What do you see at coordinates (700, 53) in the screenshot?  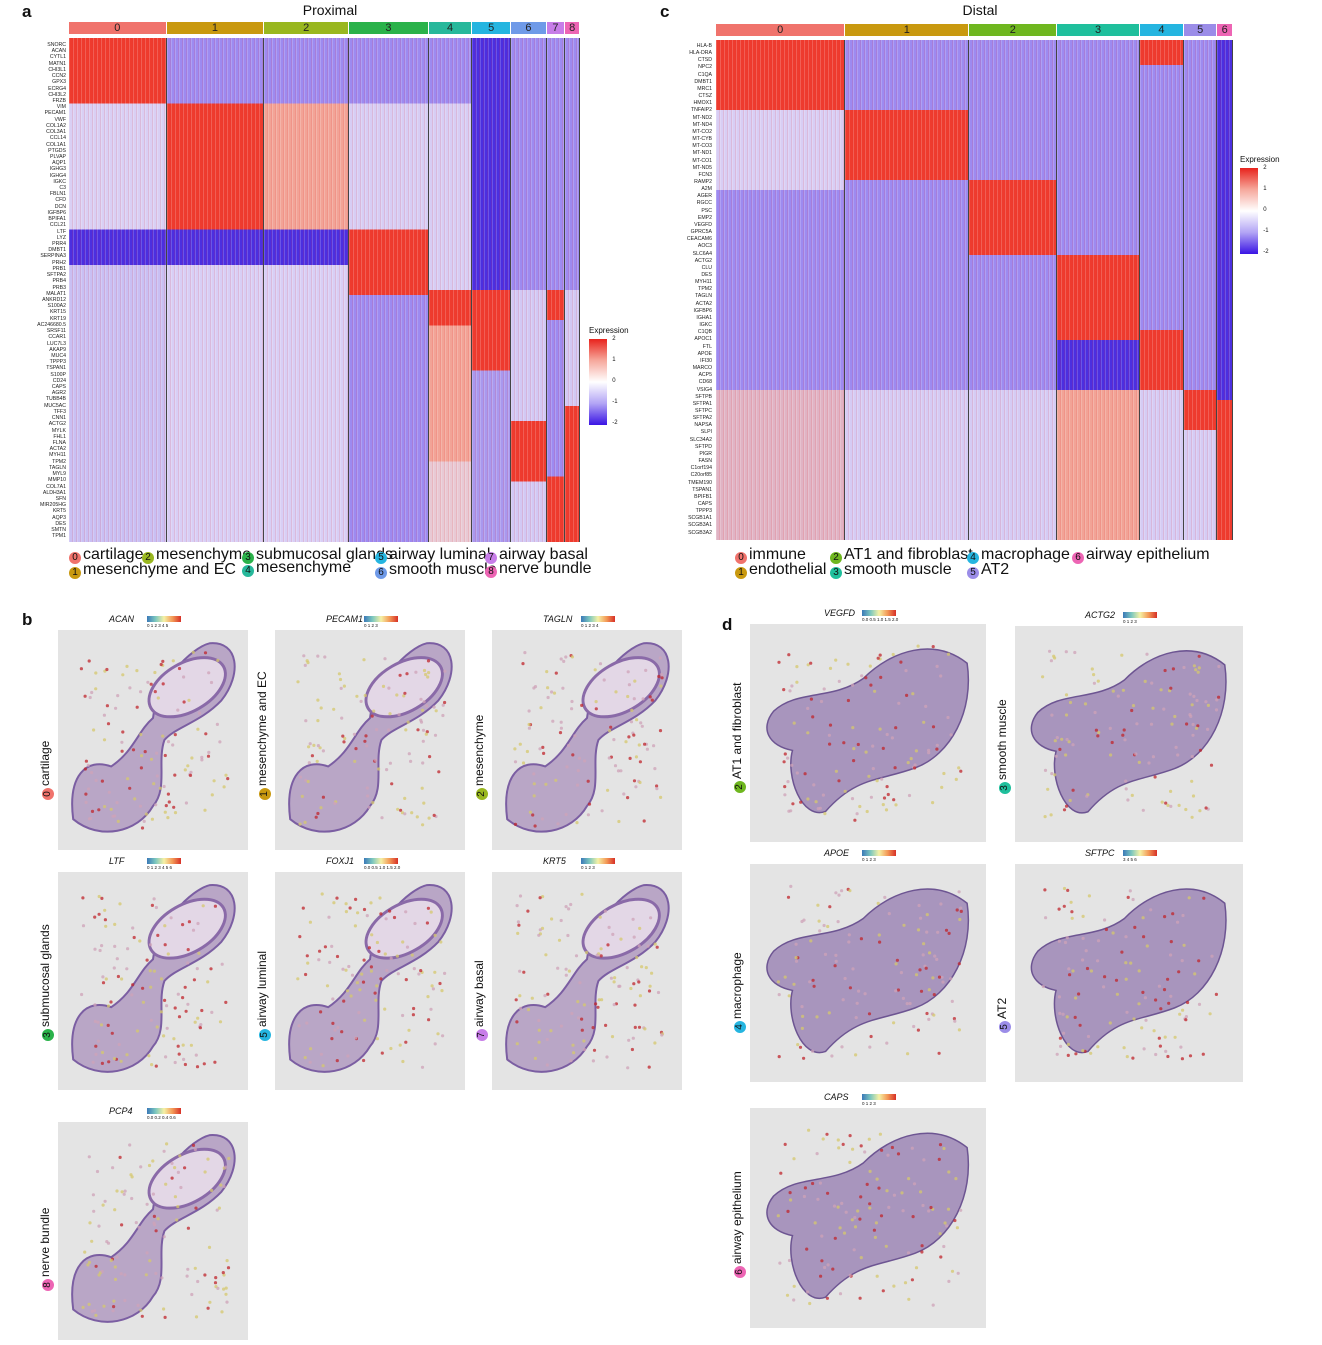 I see `gene-label: HLA-DRA` at bounding box center [700, 53].